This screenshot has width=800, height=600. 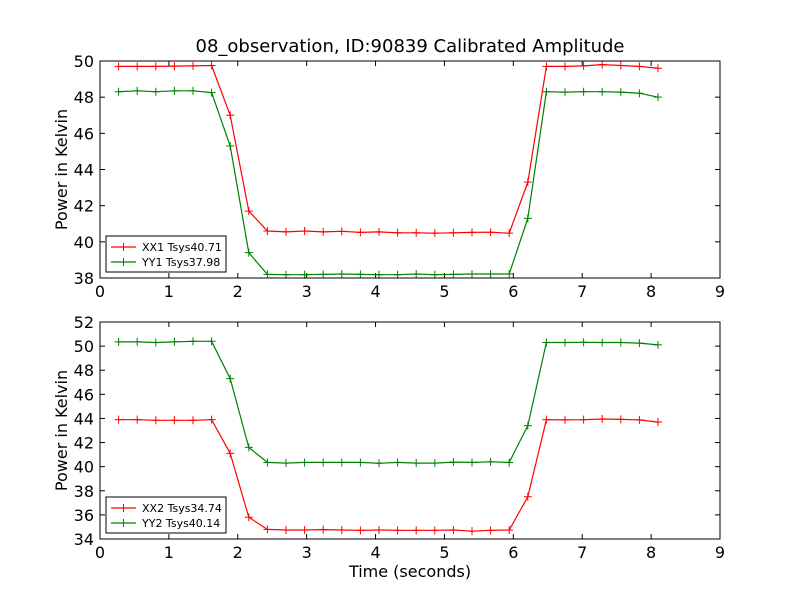 What do you see at coordinates (169, 291) in the screenshot?
I see `x-tick-label: 1` at bounding box center [169, 291].